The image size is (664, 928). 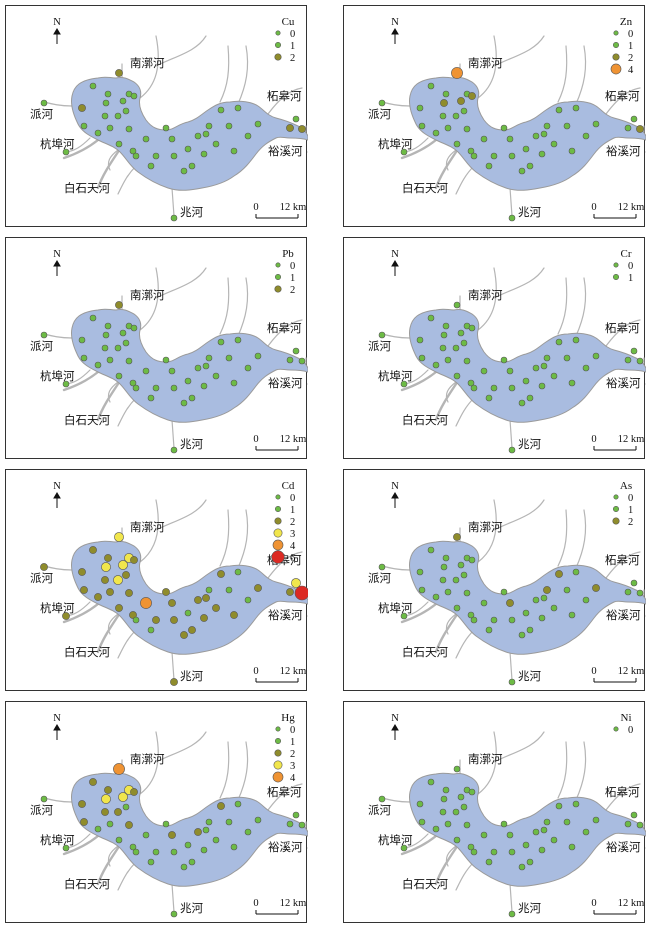 What do you see at coordinates (292, 766) in the screenshot?
I see `legend-label: 3` at bounding box center [292, 766].